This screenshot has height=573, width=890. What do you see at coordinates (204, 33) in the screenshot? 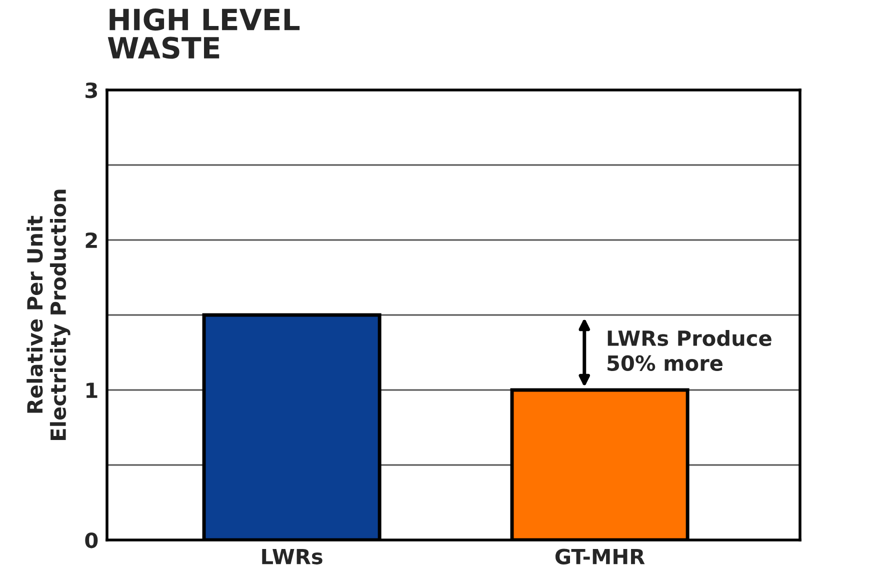
I see `chart-title: HIGH LEVEL WASTE` at bounding box center [204, 33].